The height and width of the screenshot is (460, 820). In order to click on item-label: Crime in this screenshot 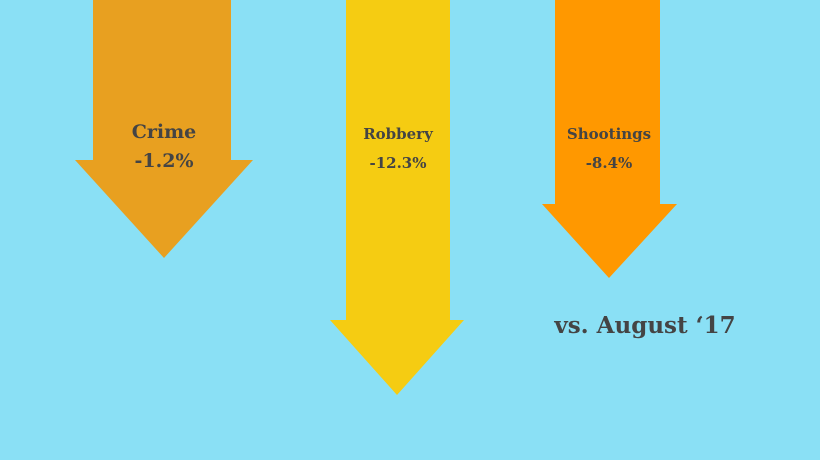, I will do `click(164, 132)`.